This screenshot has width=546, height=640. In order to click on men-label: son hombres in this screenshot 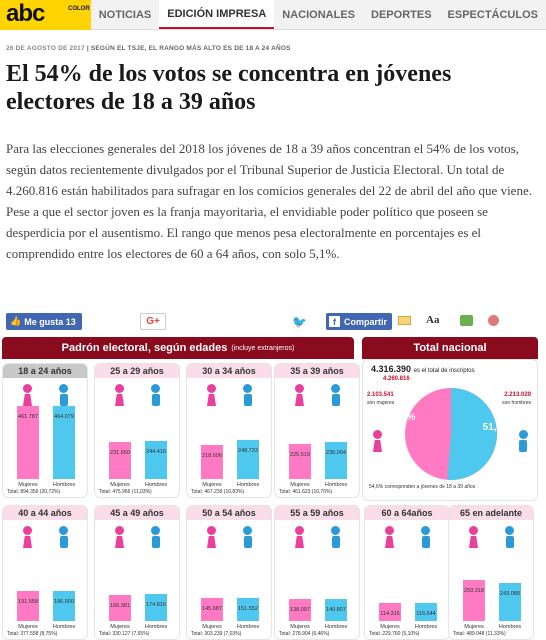, I will do `click(516, 403)`.